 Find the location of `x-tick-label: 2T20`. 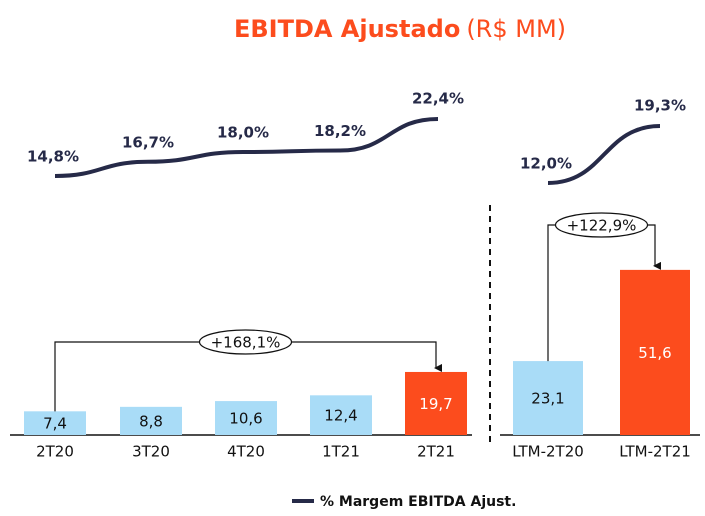

x-tick-label: 2T20 is located at coordinates (55, 452).